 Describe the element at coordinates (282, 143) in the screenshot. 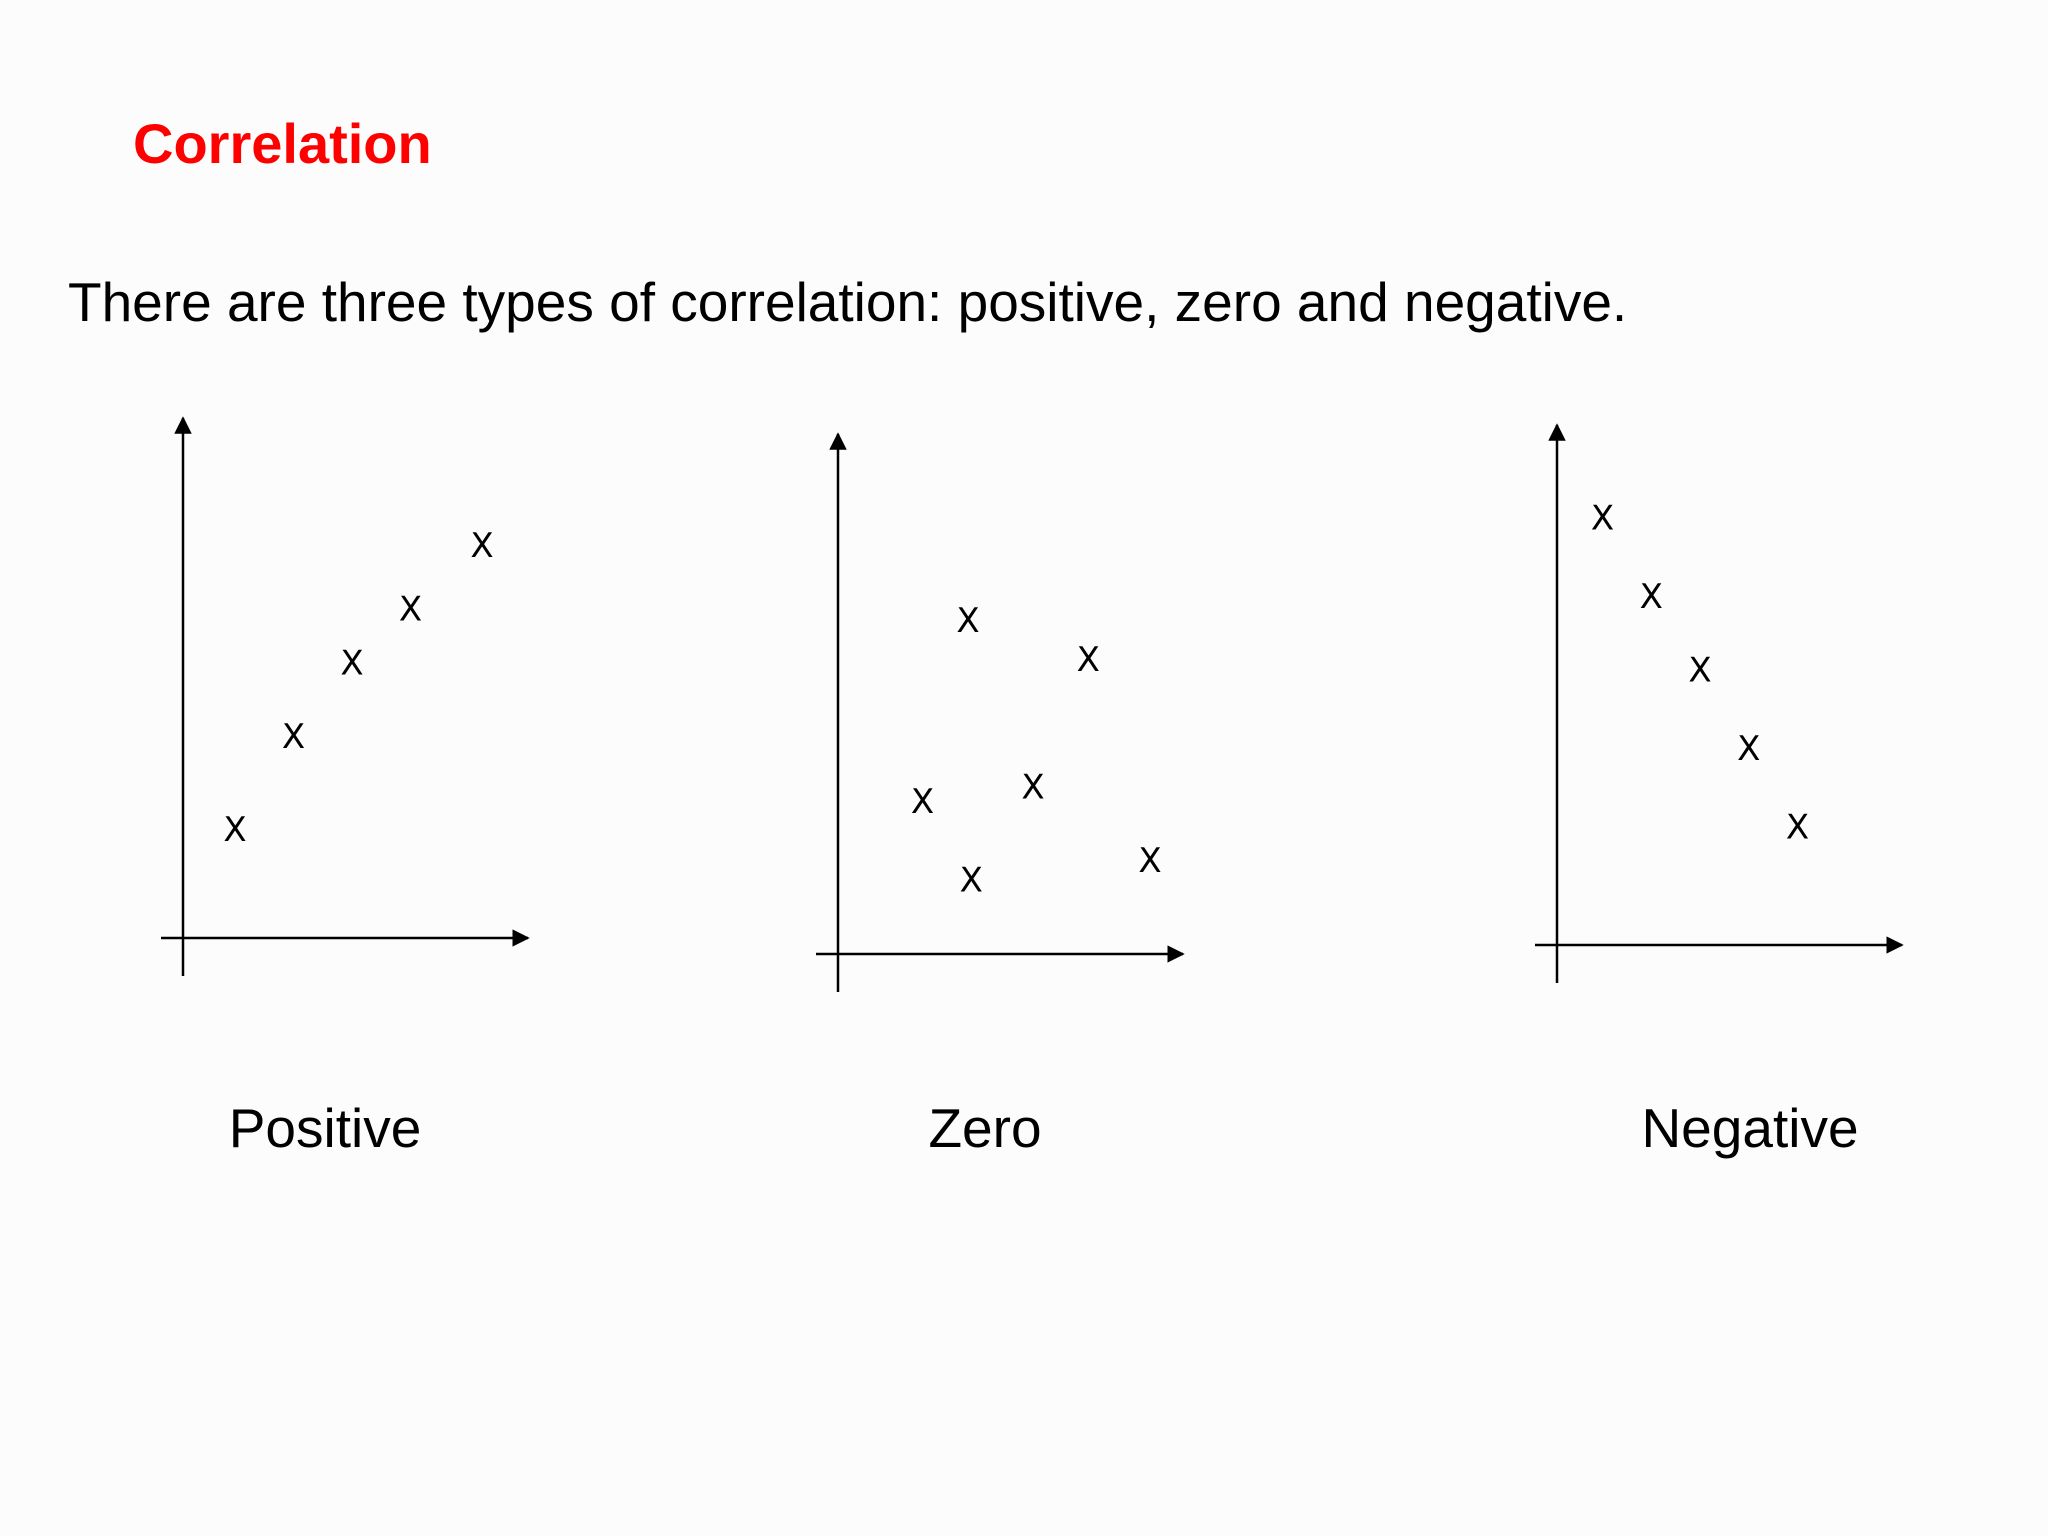

I see `page-title: Correlation` at that location.